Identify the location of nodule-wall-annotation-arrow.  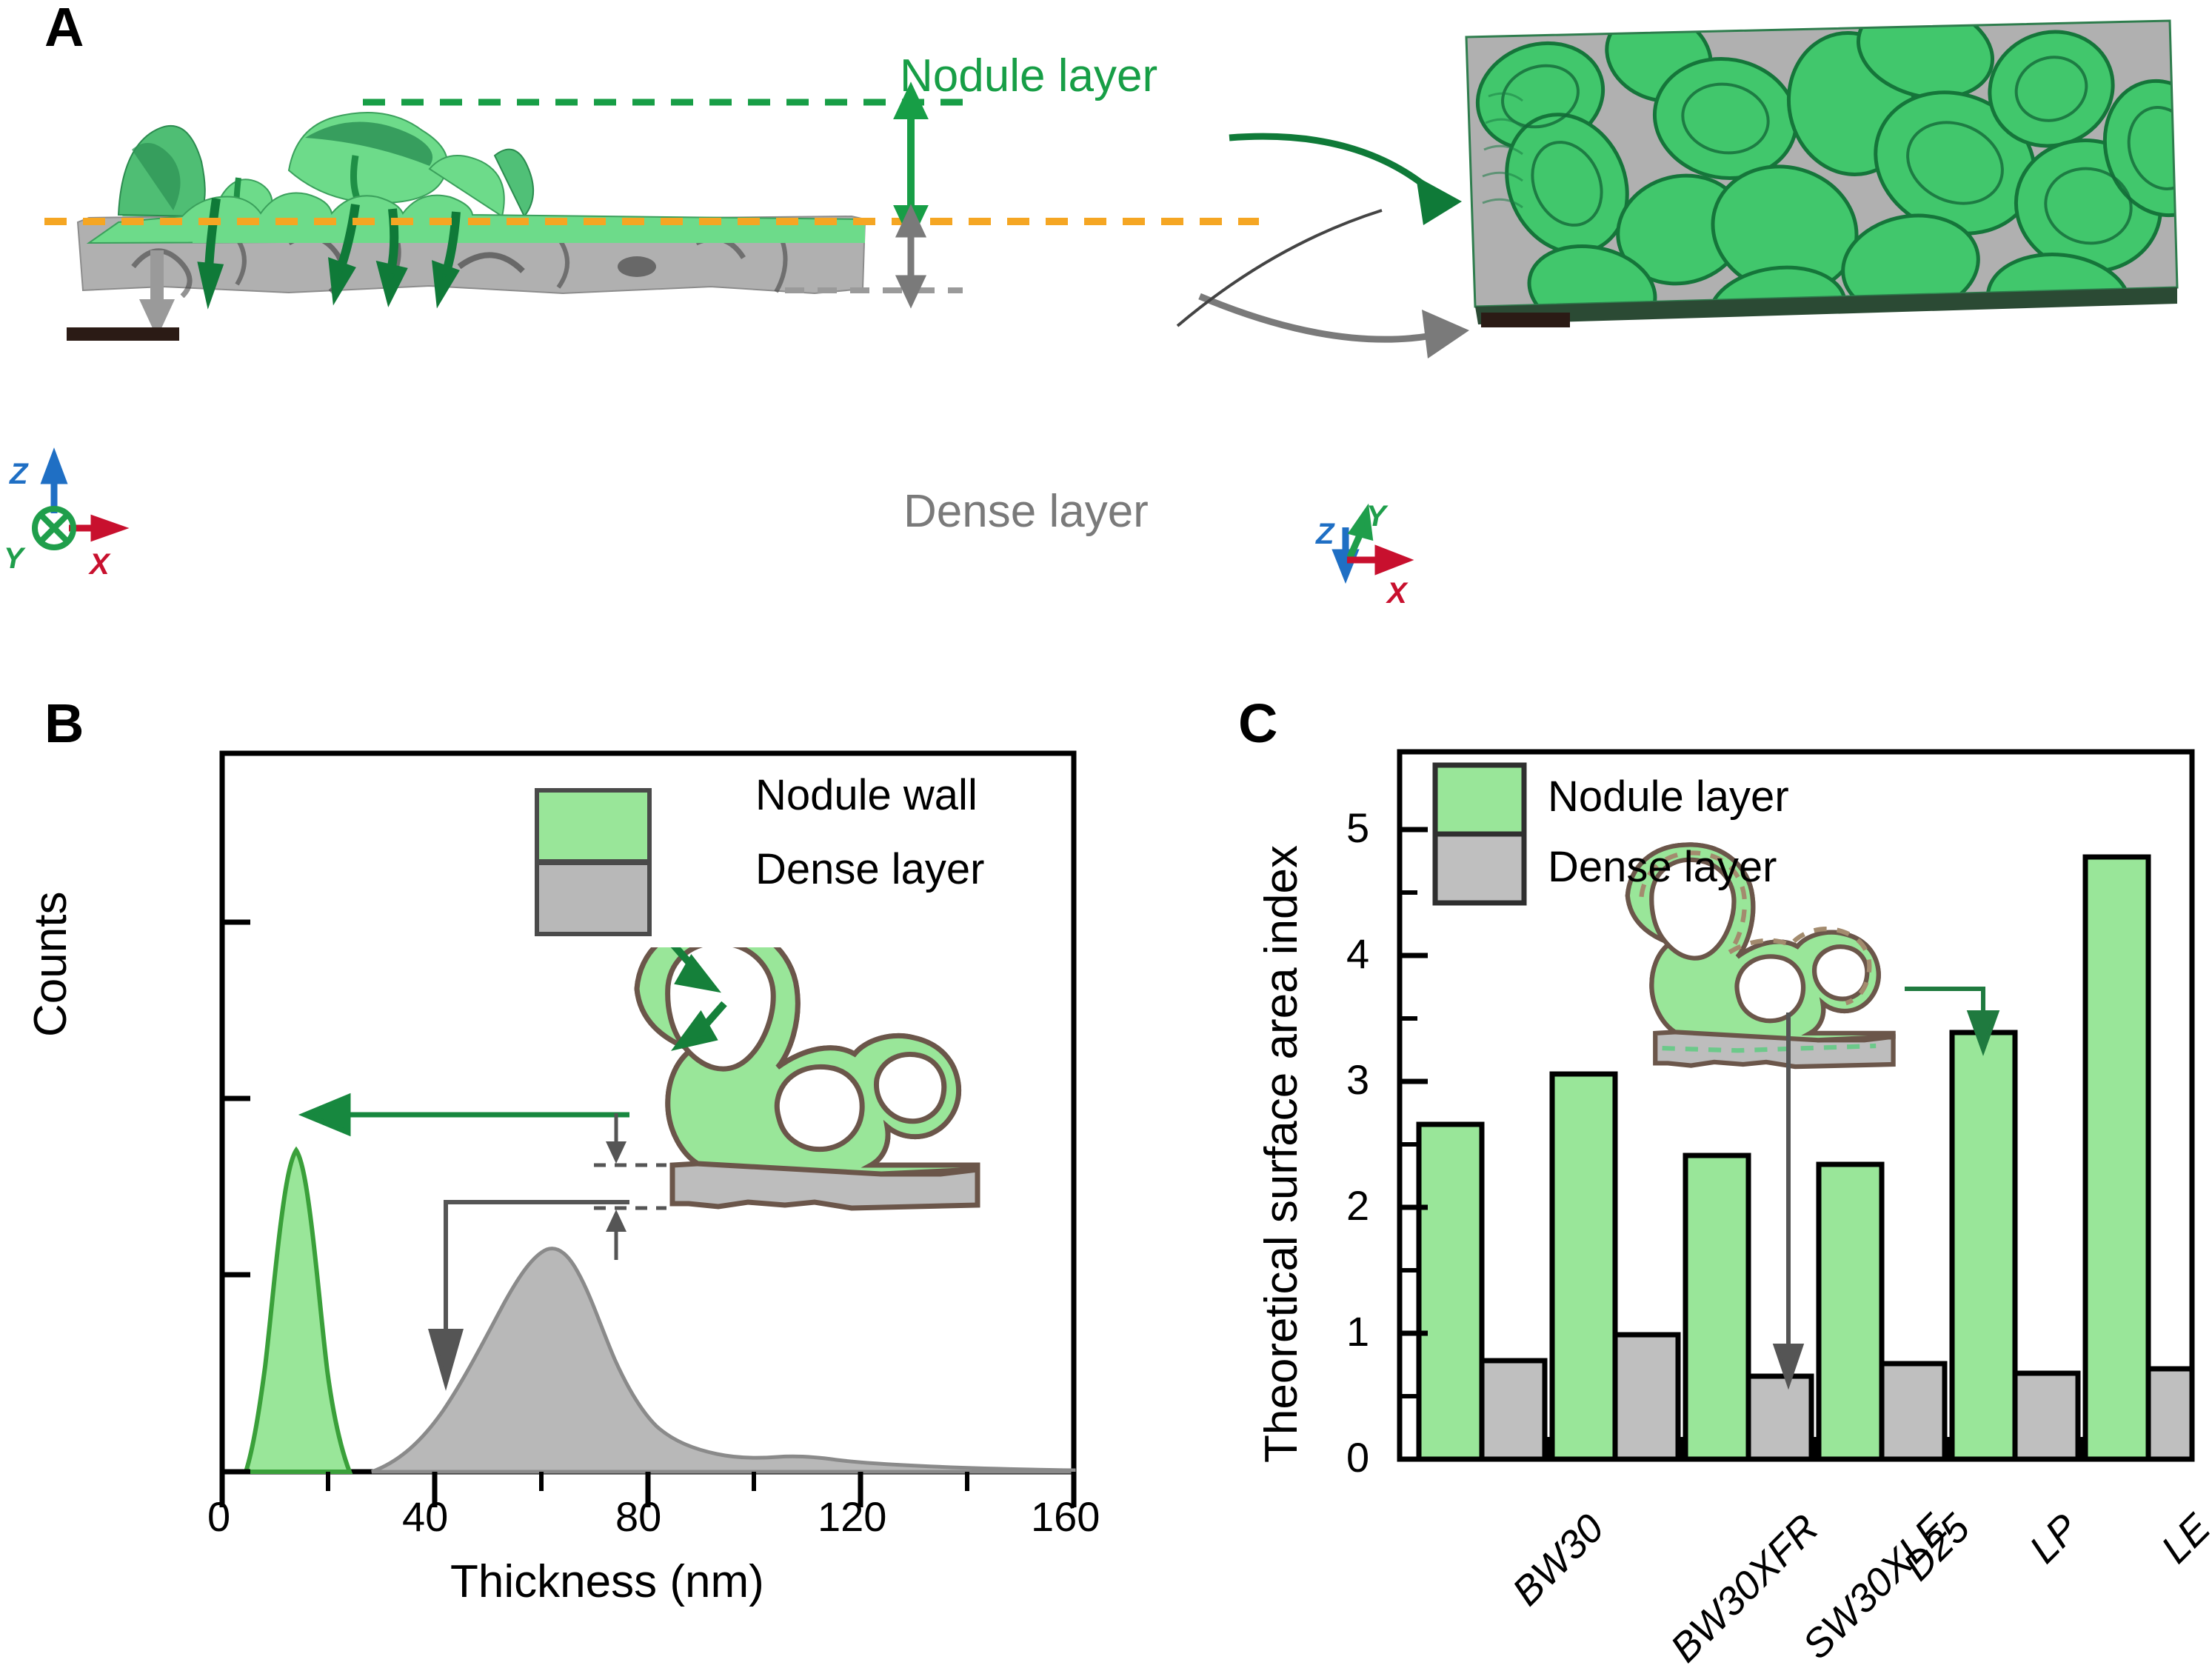
(463, 1115).